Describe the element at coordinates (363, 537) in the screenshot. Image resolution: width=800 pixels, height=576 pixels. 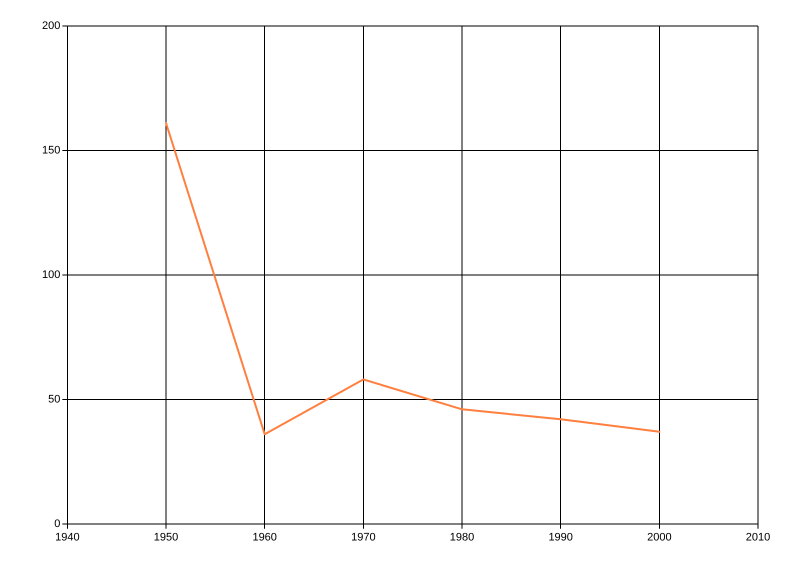
I see `x-tick-label: 1970` at that location.